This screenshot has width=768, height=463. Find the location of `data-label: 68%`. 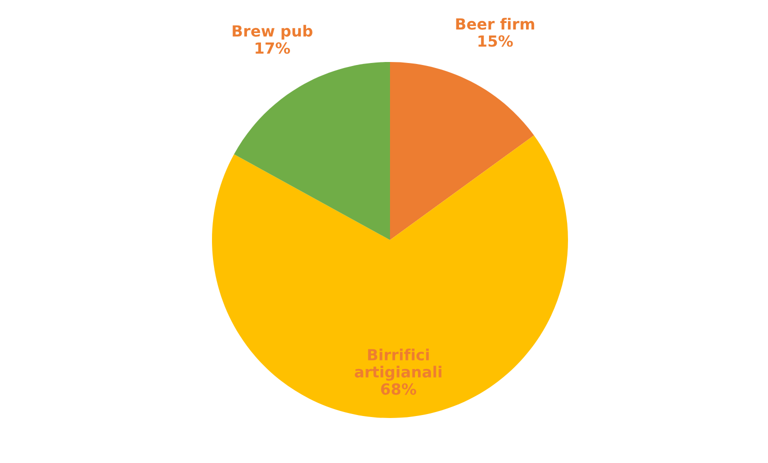

data-label: 68% is located at coordinates (398, 389).